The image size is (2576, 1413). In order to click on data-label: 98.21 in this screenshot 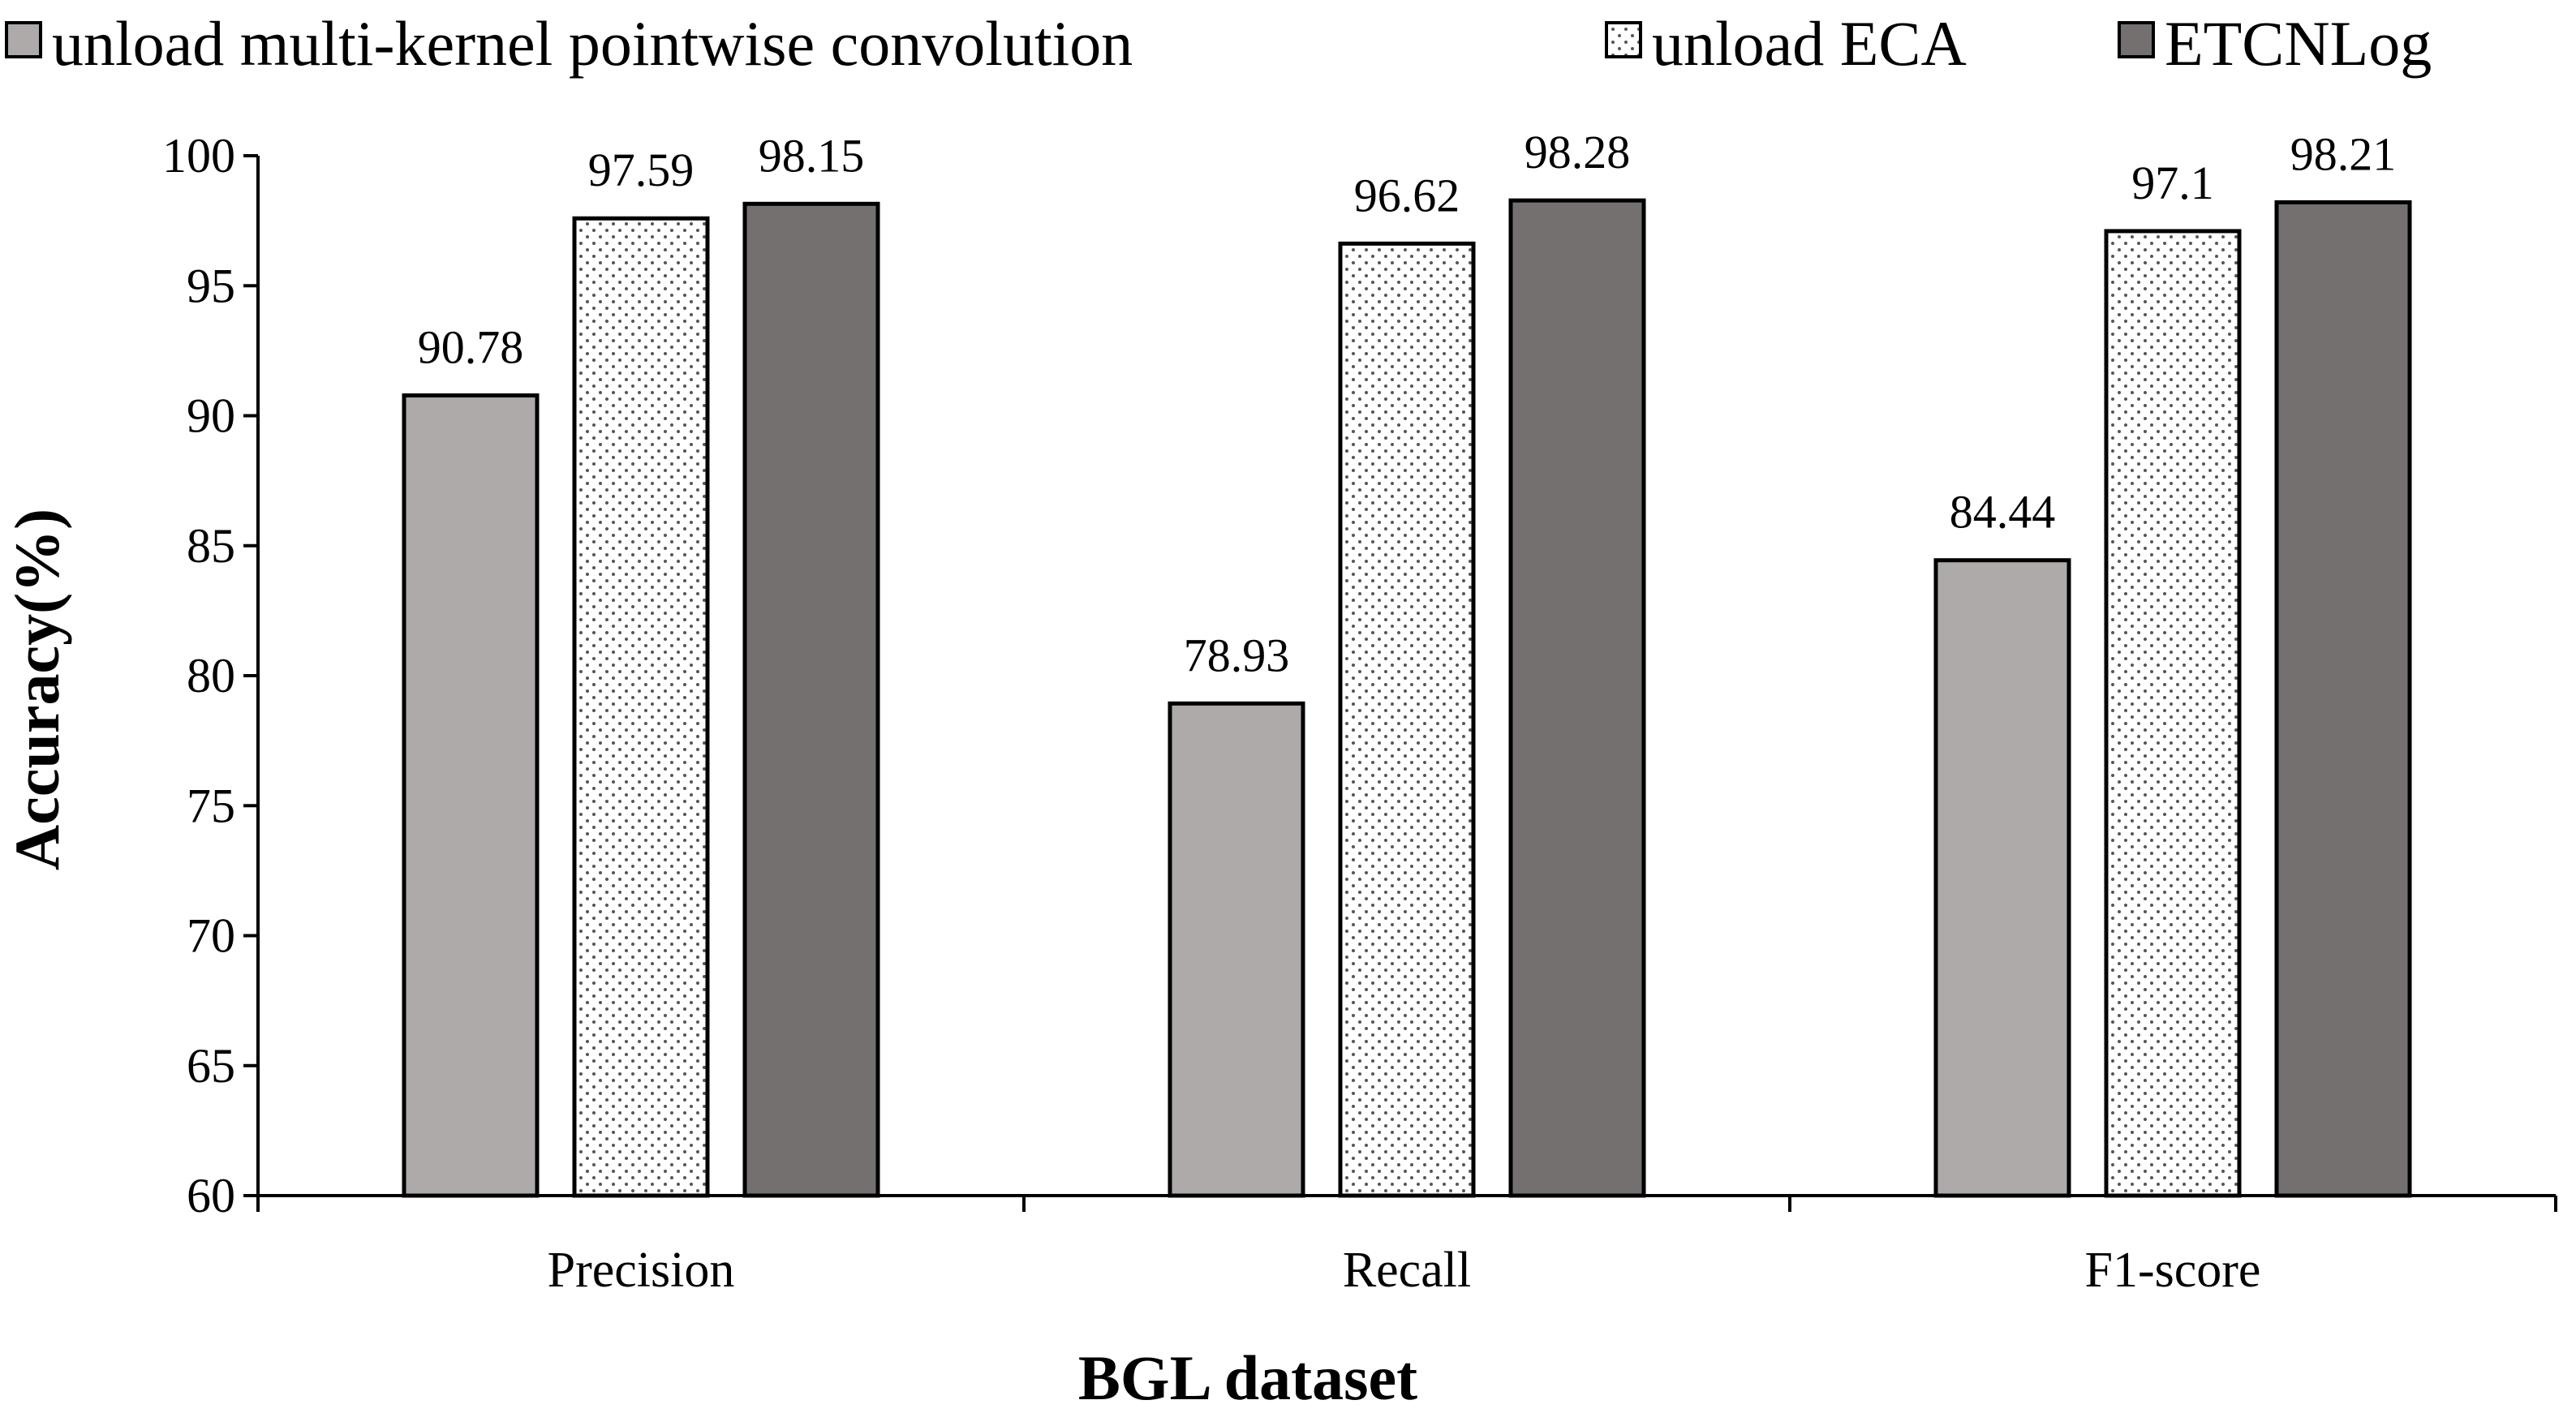, I will do `click(2343, 153)`.